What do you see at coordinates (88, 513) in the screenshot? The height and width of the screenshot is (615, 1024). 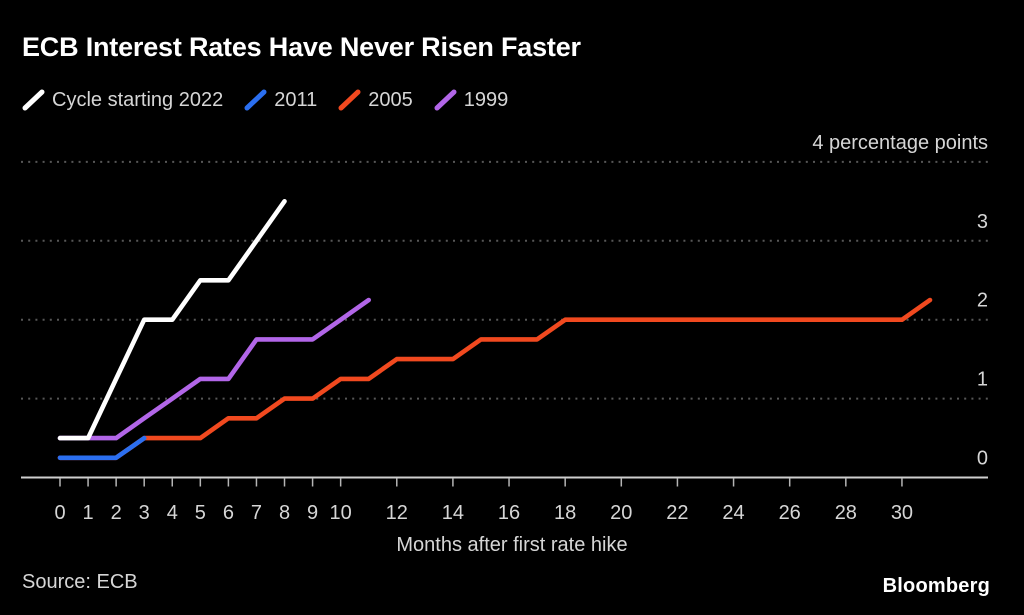 I see `x-tick-label-1: 1` at bounding box center [88, 513].